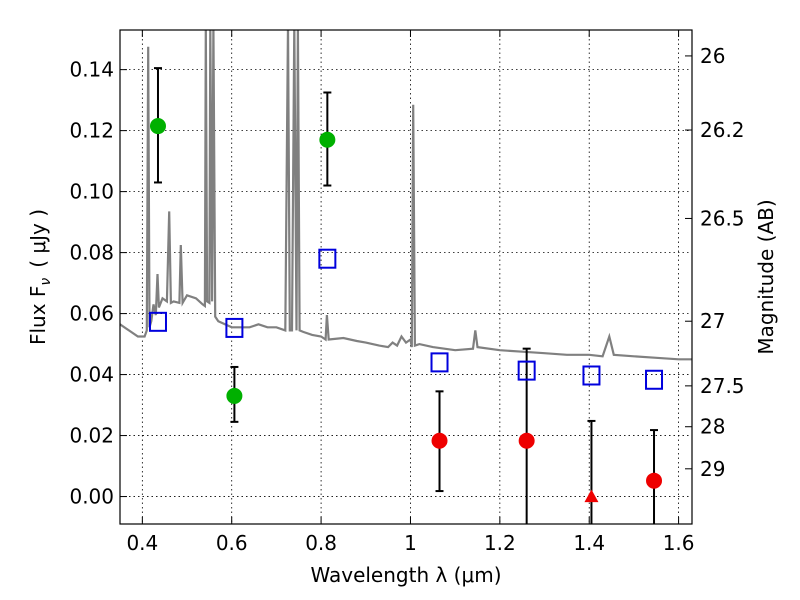 The image size is (800, 600). What do you see at coordinates (232, 543) in the screenshot?
I see `x-tick-label: 0.6` at bounding box center [232, 543].